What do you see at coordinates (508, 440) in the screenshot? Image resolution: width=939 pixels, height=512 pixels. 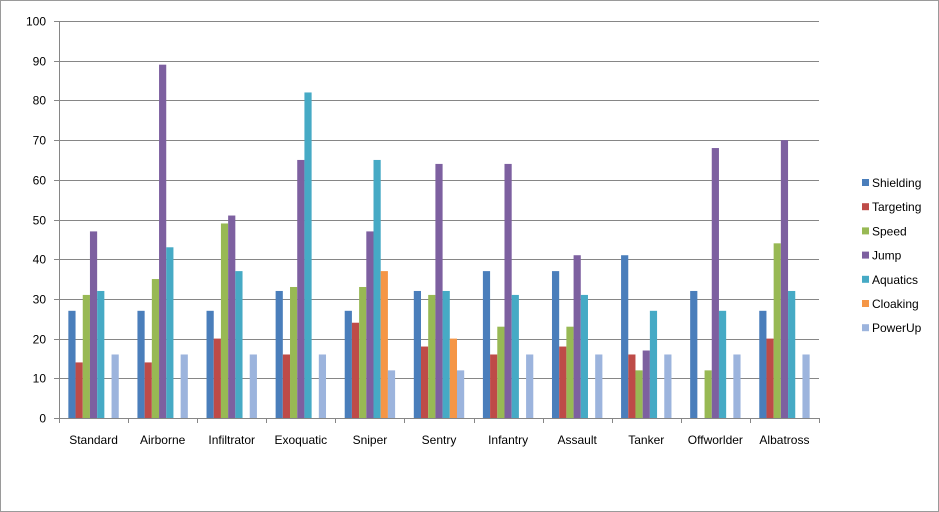 I see `x-tick-label: Infantry` at bounding box center [508, 440].